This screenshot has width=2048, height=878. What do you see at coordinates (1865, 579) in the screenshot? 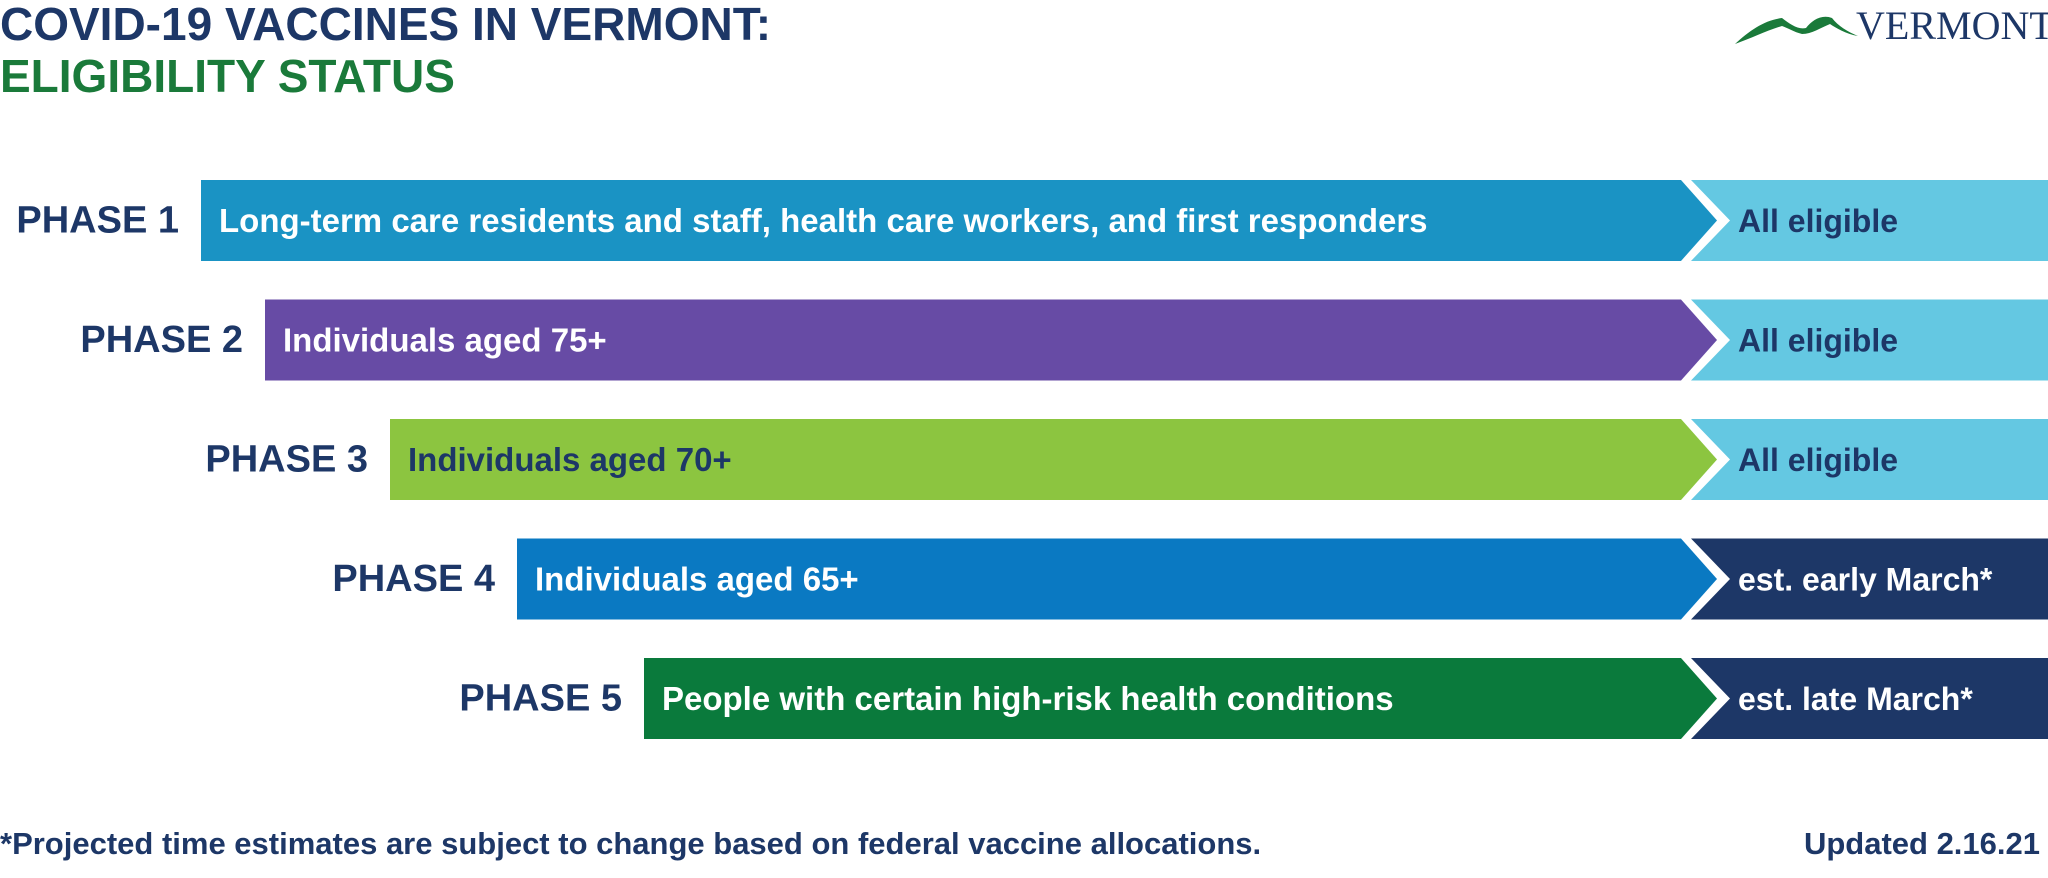
I see `phase-status: est. early March*` at bounding box center [1865, 579].